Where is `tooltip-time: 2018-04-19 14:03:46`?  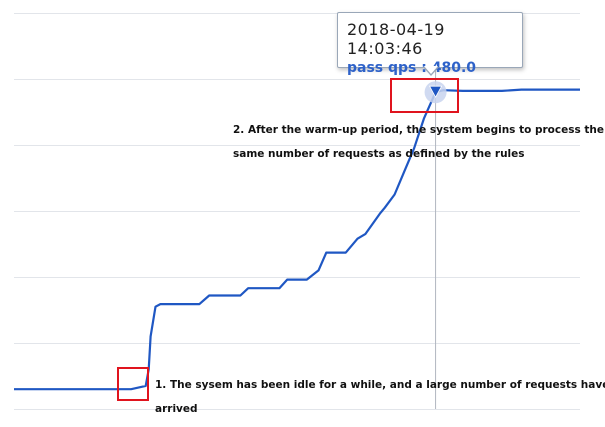 tooltip-time: 2018-04-19 14:03:46 is located at coordinates (396, 39).